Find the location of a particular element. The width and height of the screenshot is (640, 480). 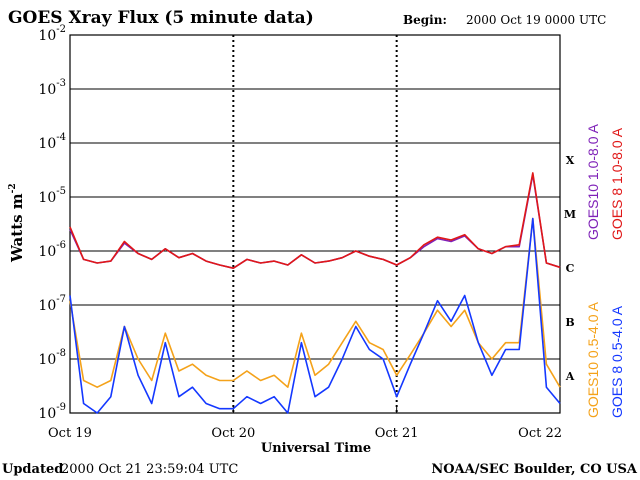

begin-value: 2000 Oct 19 0000 UTC is located at coordinates (536, 20).